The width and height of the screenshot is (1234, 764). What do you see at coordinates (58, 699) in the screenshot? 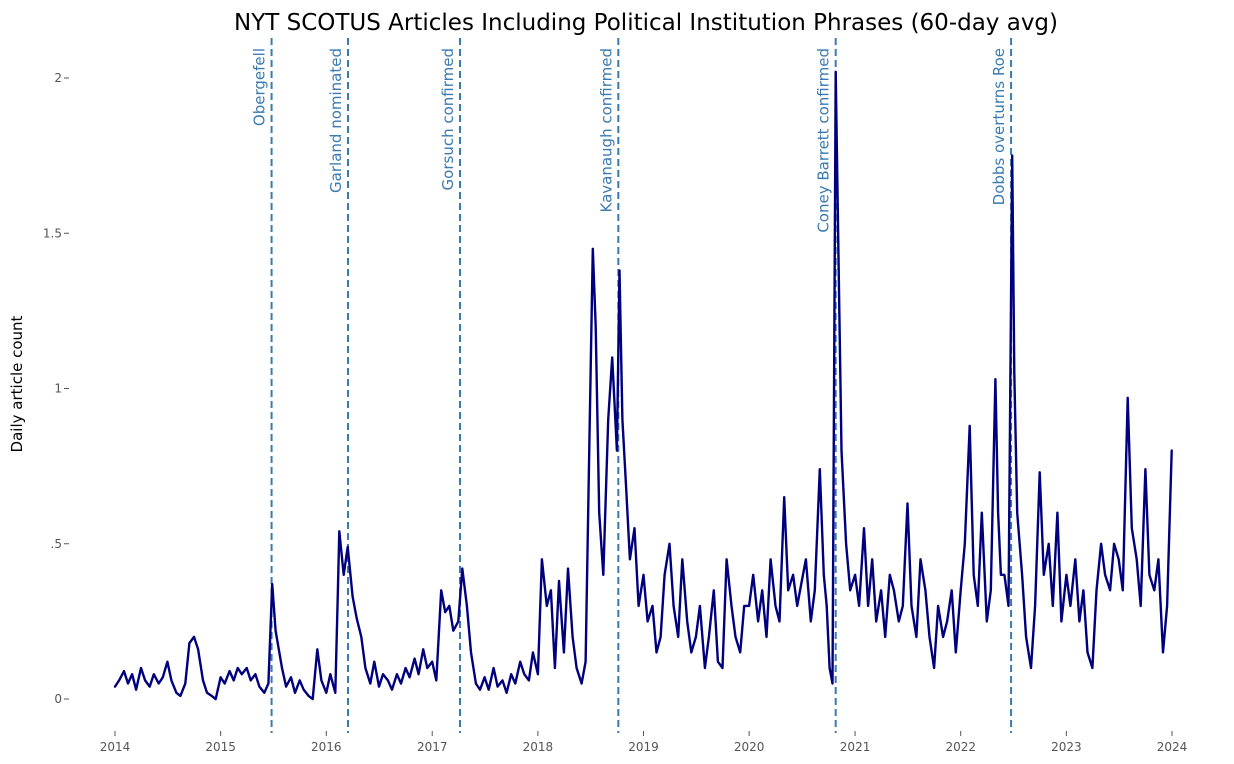
I see `y-tick-label: 0` at bounding box center [58, 699].